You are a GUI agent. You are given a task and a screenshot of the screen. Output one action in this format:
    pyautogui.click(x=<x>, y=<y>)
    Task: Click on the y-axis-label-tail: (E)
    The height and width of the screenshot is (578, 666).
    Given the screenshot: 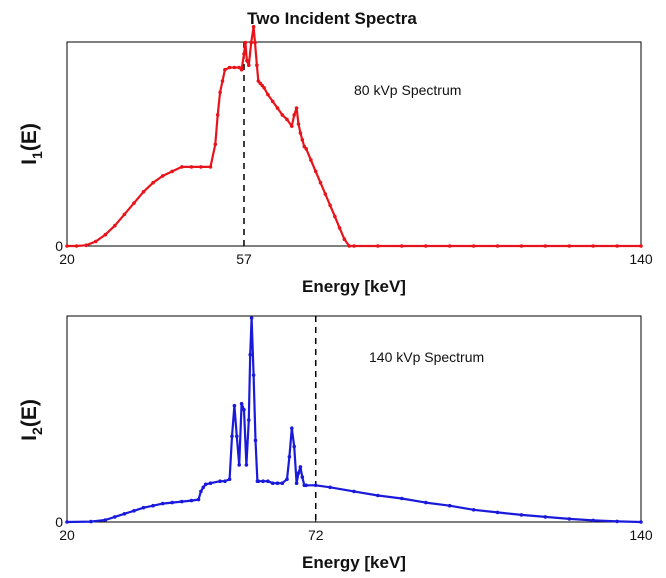 What is the action you would take?
    pyautogui.click(x=29, y=413)
    